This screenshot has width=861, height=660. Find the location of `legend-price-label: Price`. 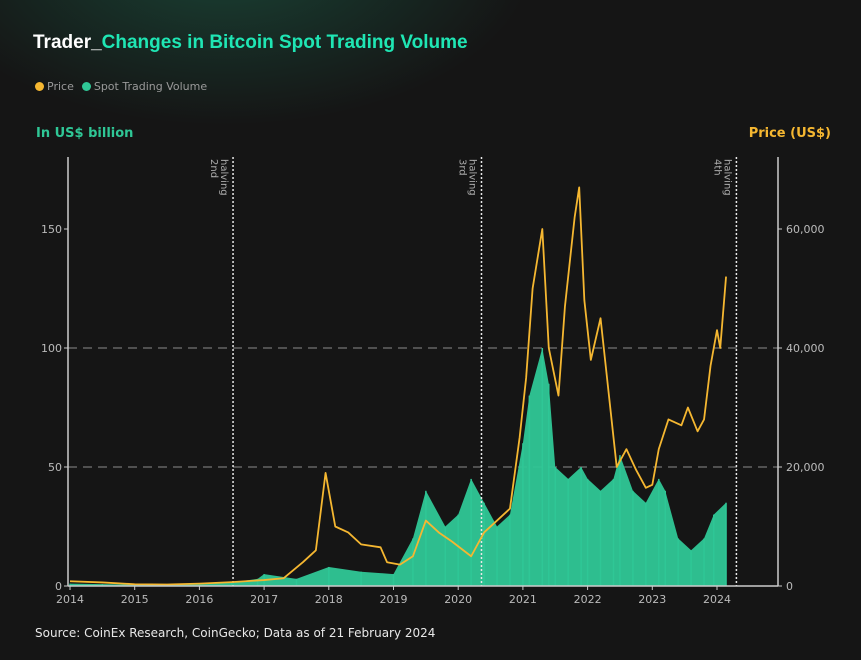

legend-price-label: Price is located at coordinates (60, 86).